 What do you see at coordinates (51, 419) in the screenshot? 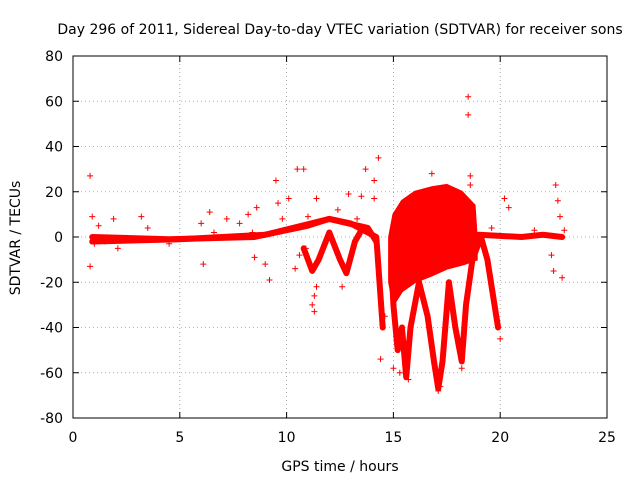
I see `y-tick-label: -80` at bounding box center [51, 419].